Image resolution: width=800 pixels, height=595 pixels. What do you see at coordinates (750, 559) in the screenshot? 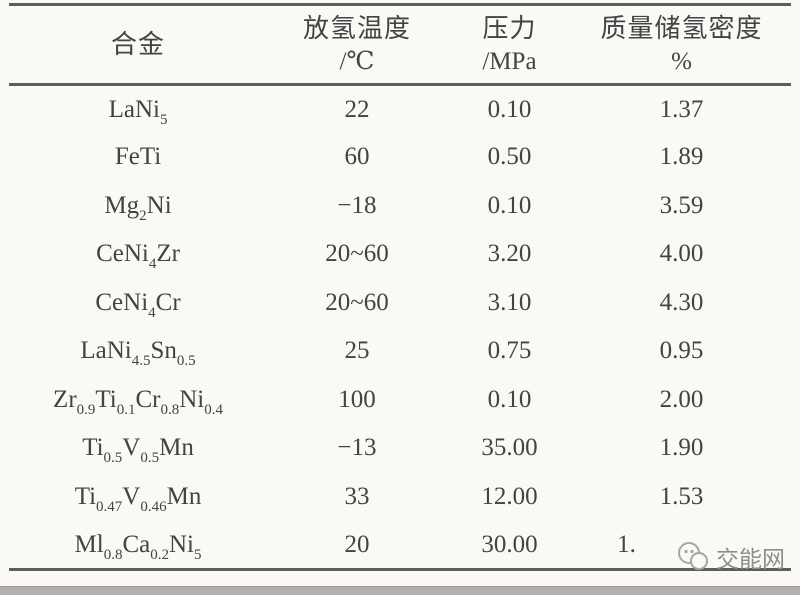
I see `watermark-text: 交能网` at bounding box center [750, 559].